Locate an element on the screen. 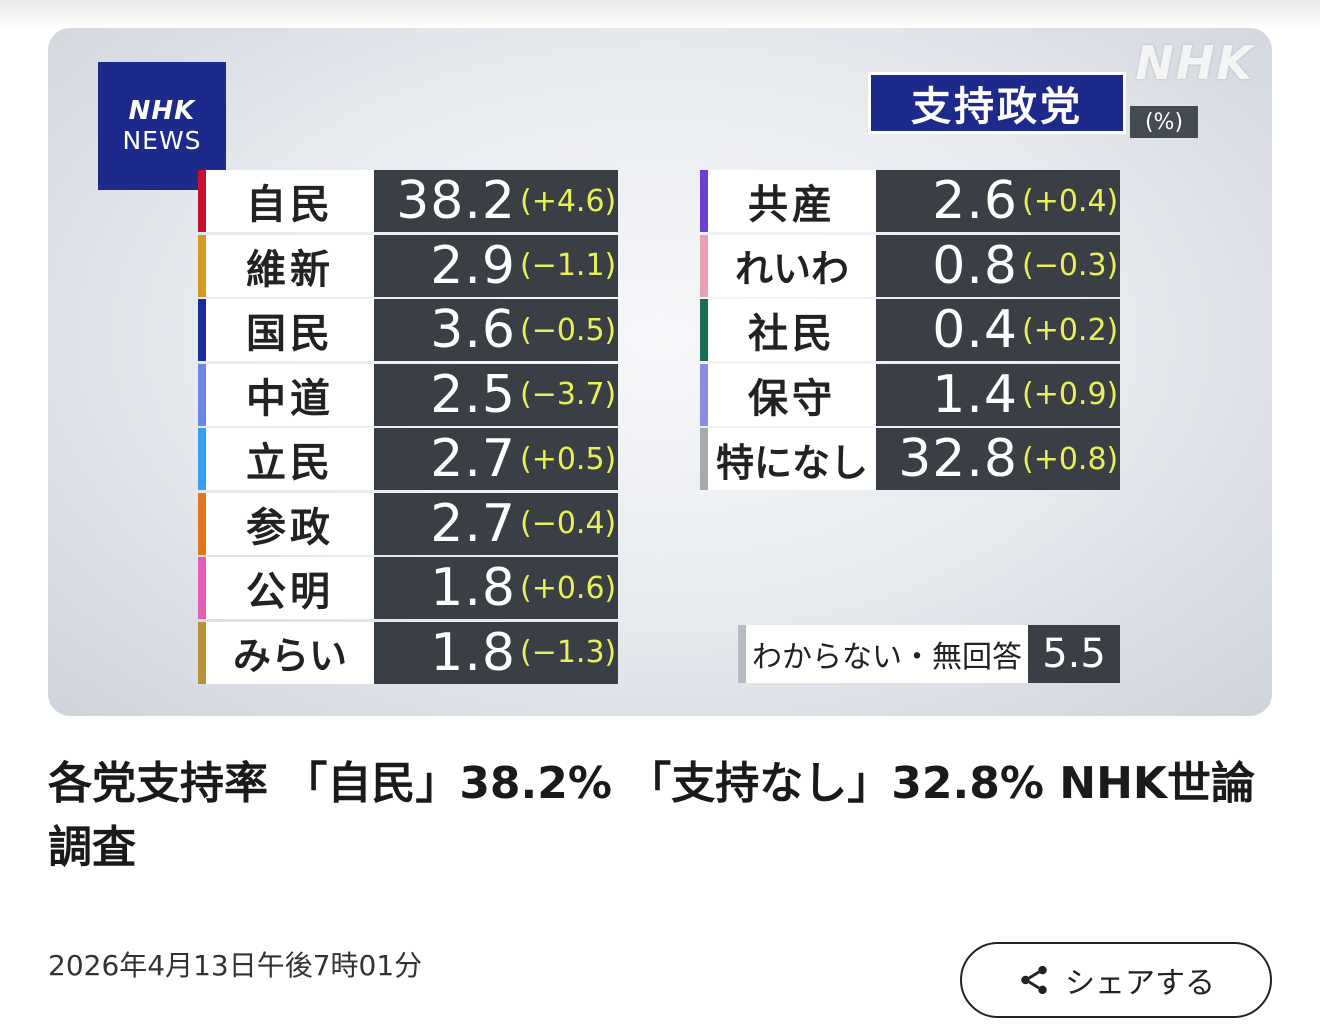 Image resolution: width=1320 pixels, height=1031 pixels. party-percentage: 2.6 is located at coordinates (975, 201).